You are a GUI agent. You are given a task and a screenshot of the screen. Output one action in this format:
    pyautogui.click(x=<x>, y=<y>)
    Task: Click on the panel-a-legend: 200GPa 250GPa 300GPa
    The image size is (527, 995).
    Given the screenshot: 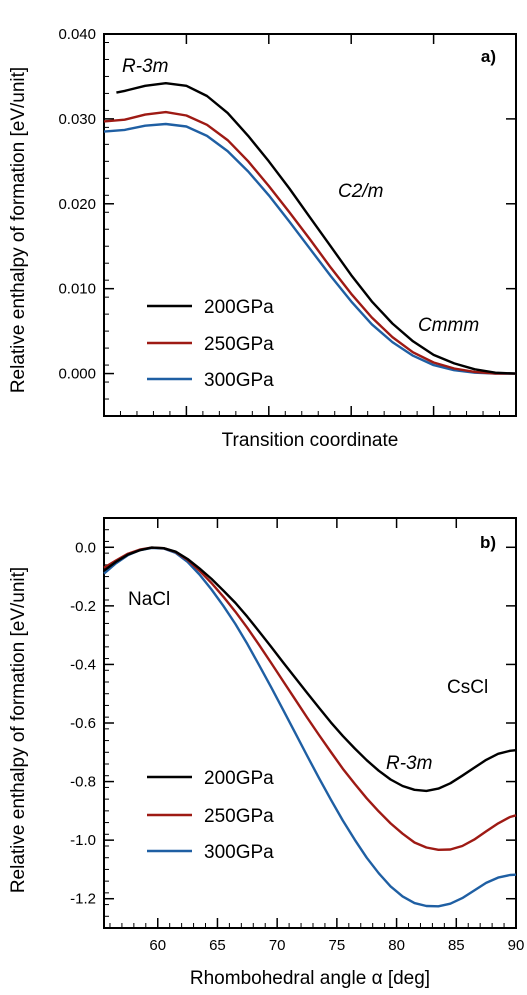 What is the action you would take?
    pyautogui.click(x=210, y=344)
    